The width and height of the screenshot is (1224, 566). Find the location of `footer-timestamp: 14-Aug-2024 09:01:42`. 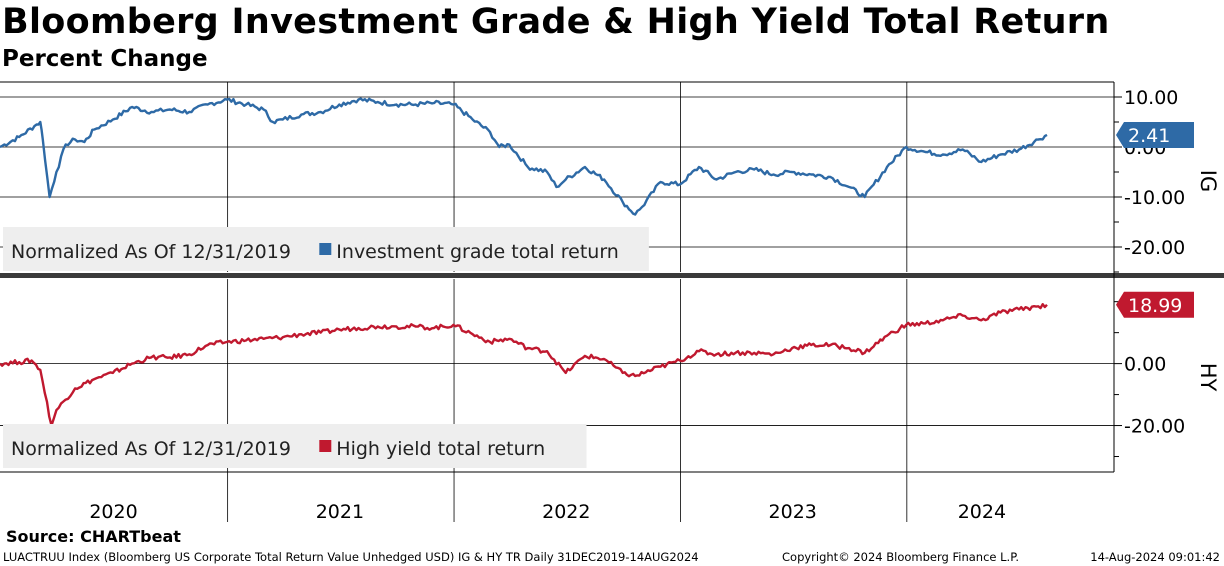

footer-timestamp: 14-Aug-2024 09:01:42 is located at coordinates (1155, 557).